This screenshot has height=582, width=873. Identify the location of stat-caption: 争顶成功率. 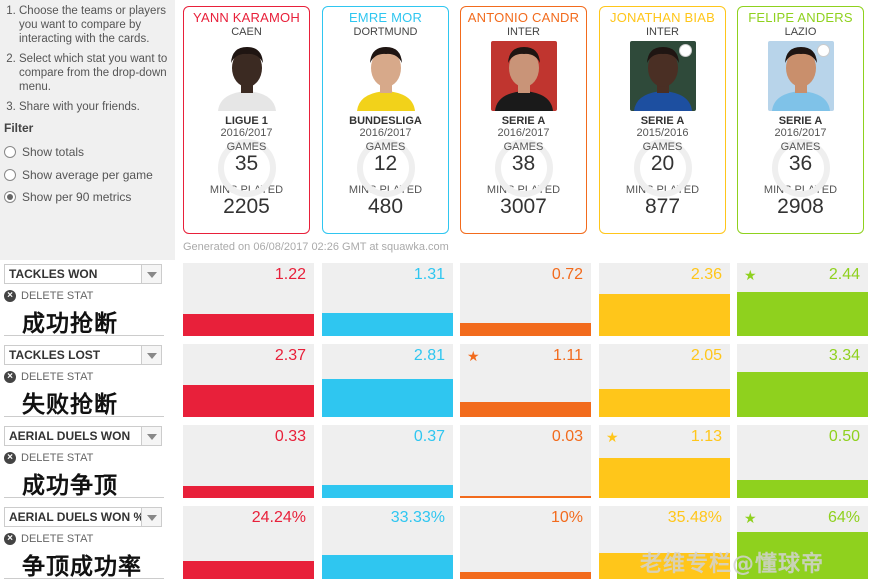
(82, 567).